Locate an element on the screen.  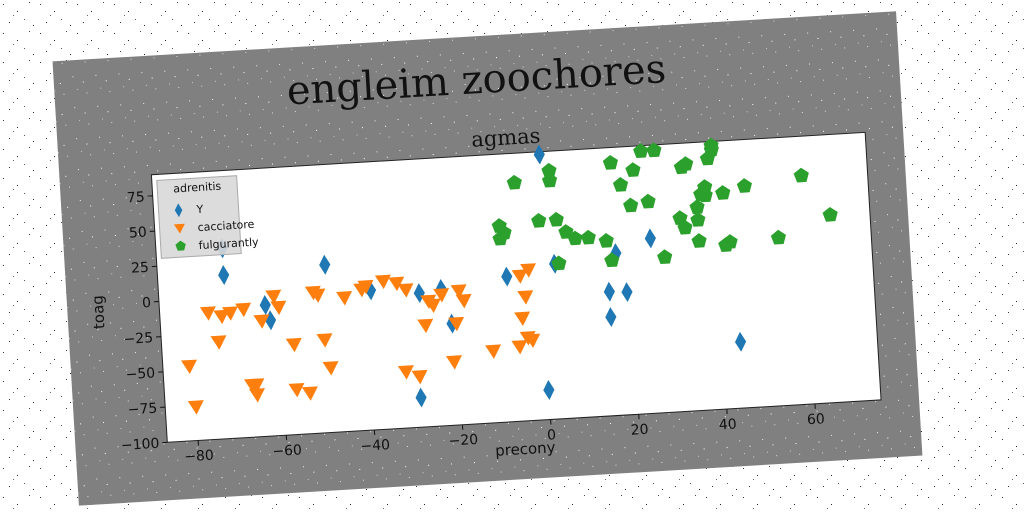
legend-marker-cacciatore is located at coordinates (179, 228).